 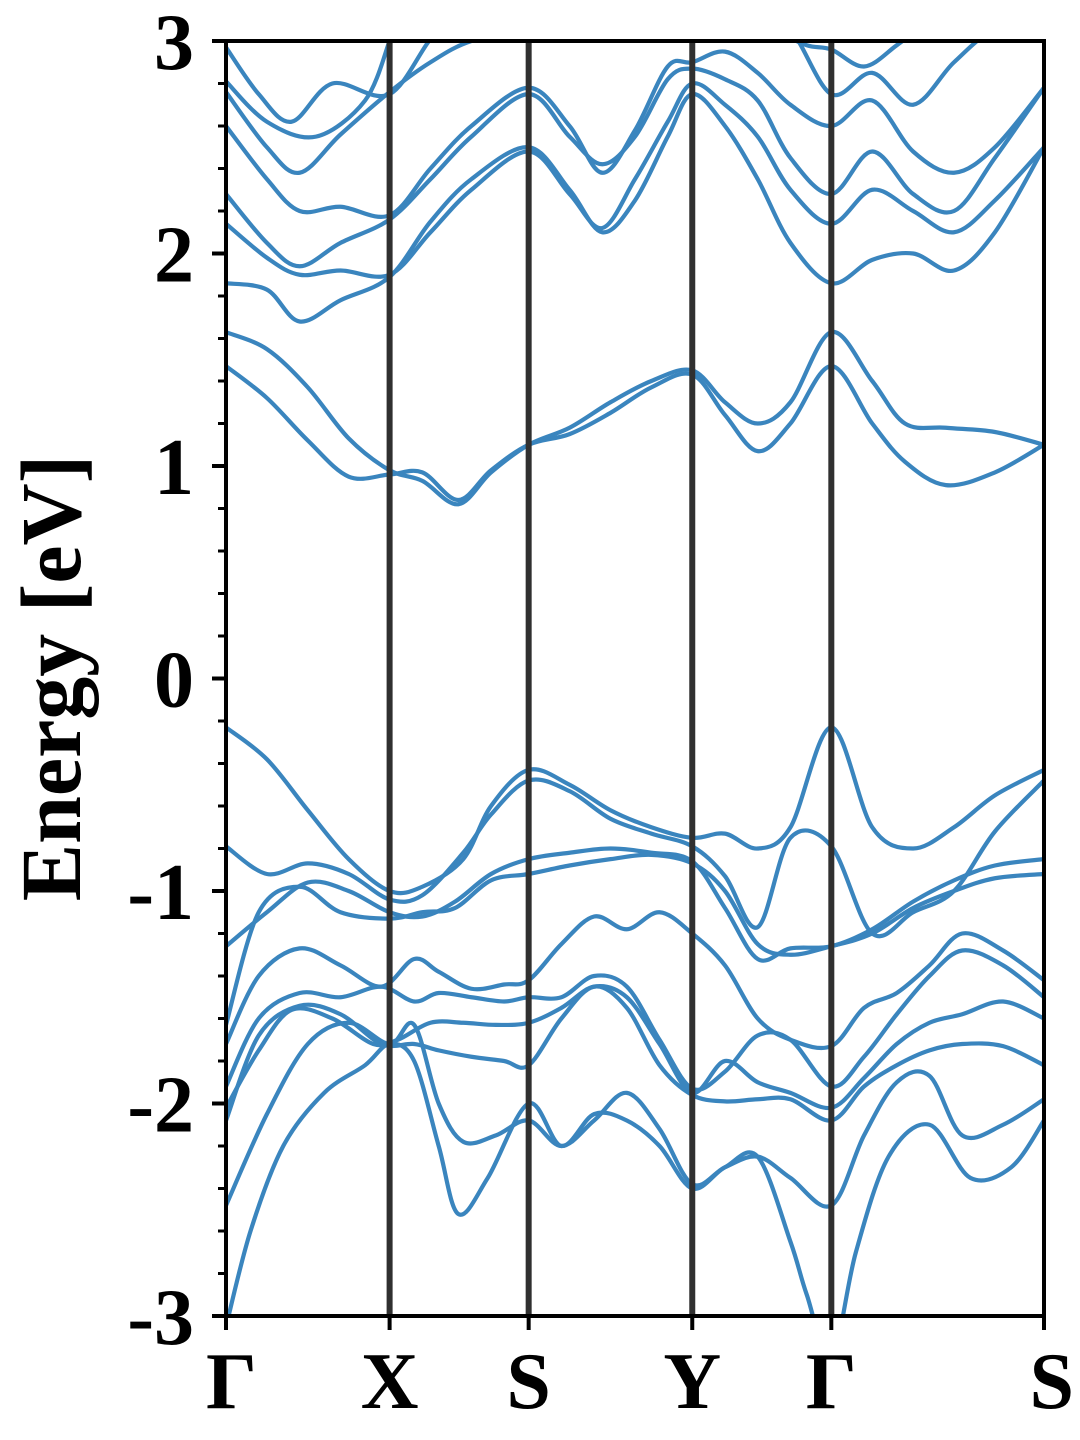 I want to click on y-tick-label: 0, so click(x=174, y=681).